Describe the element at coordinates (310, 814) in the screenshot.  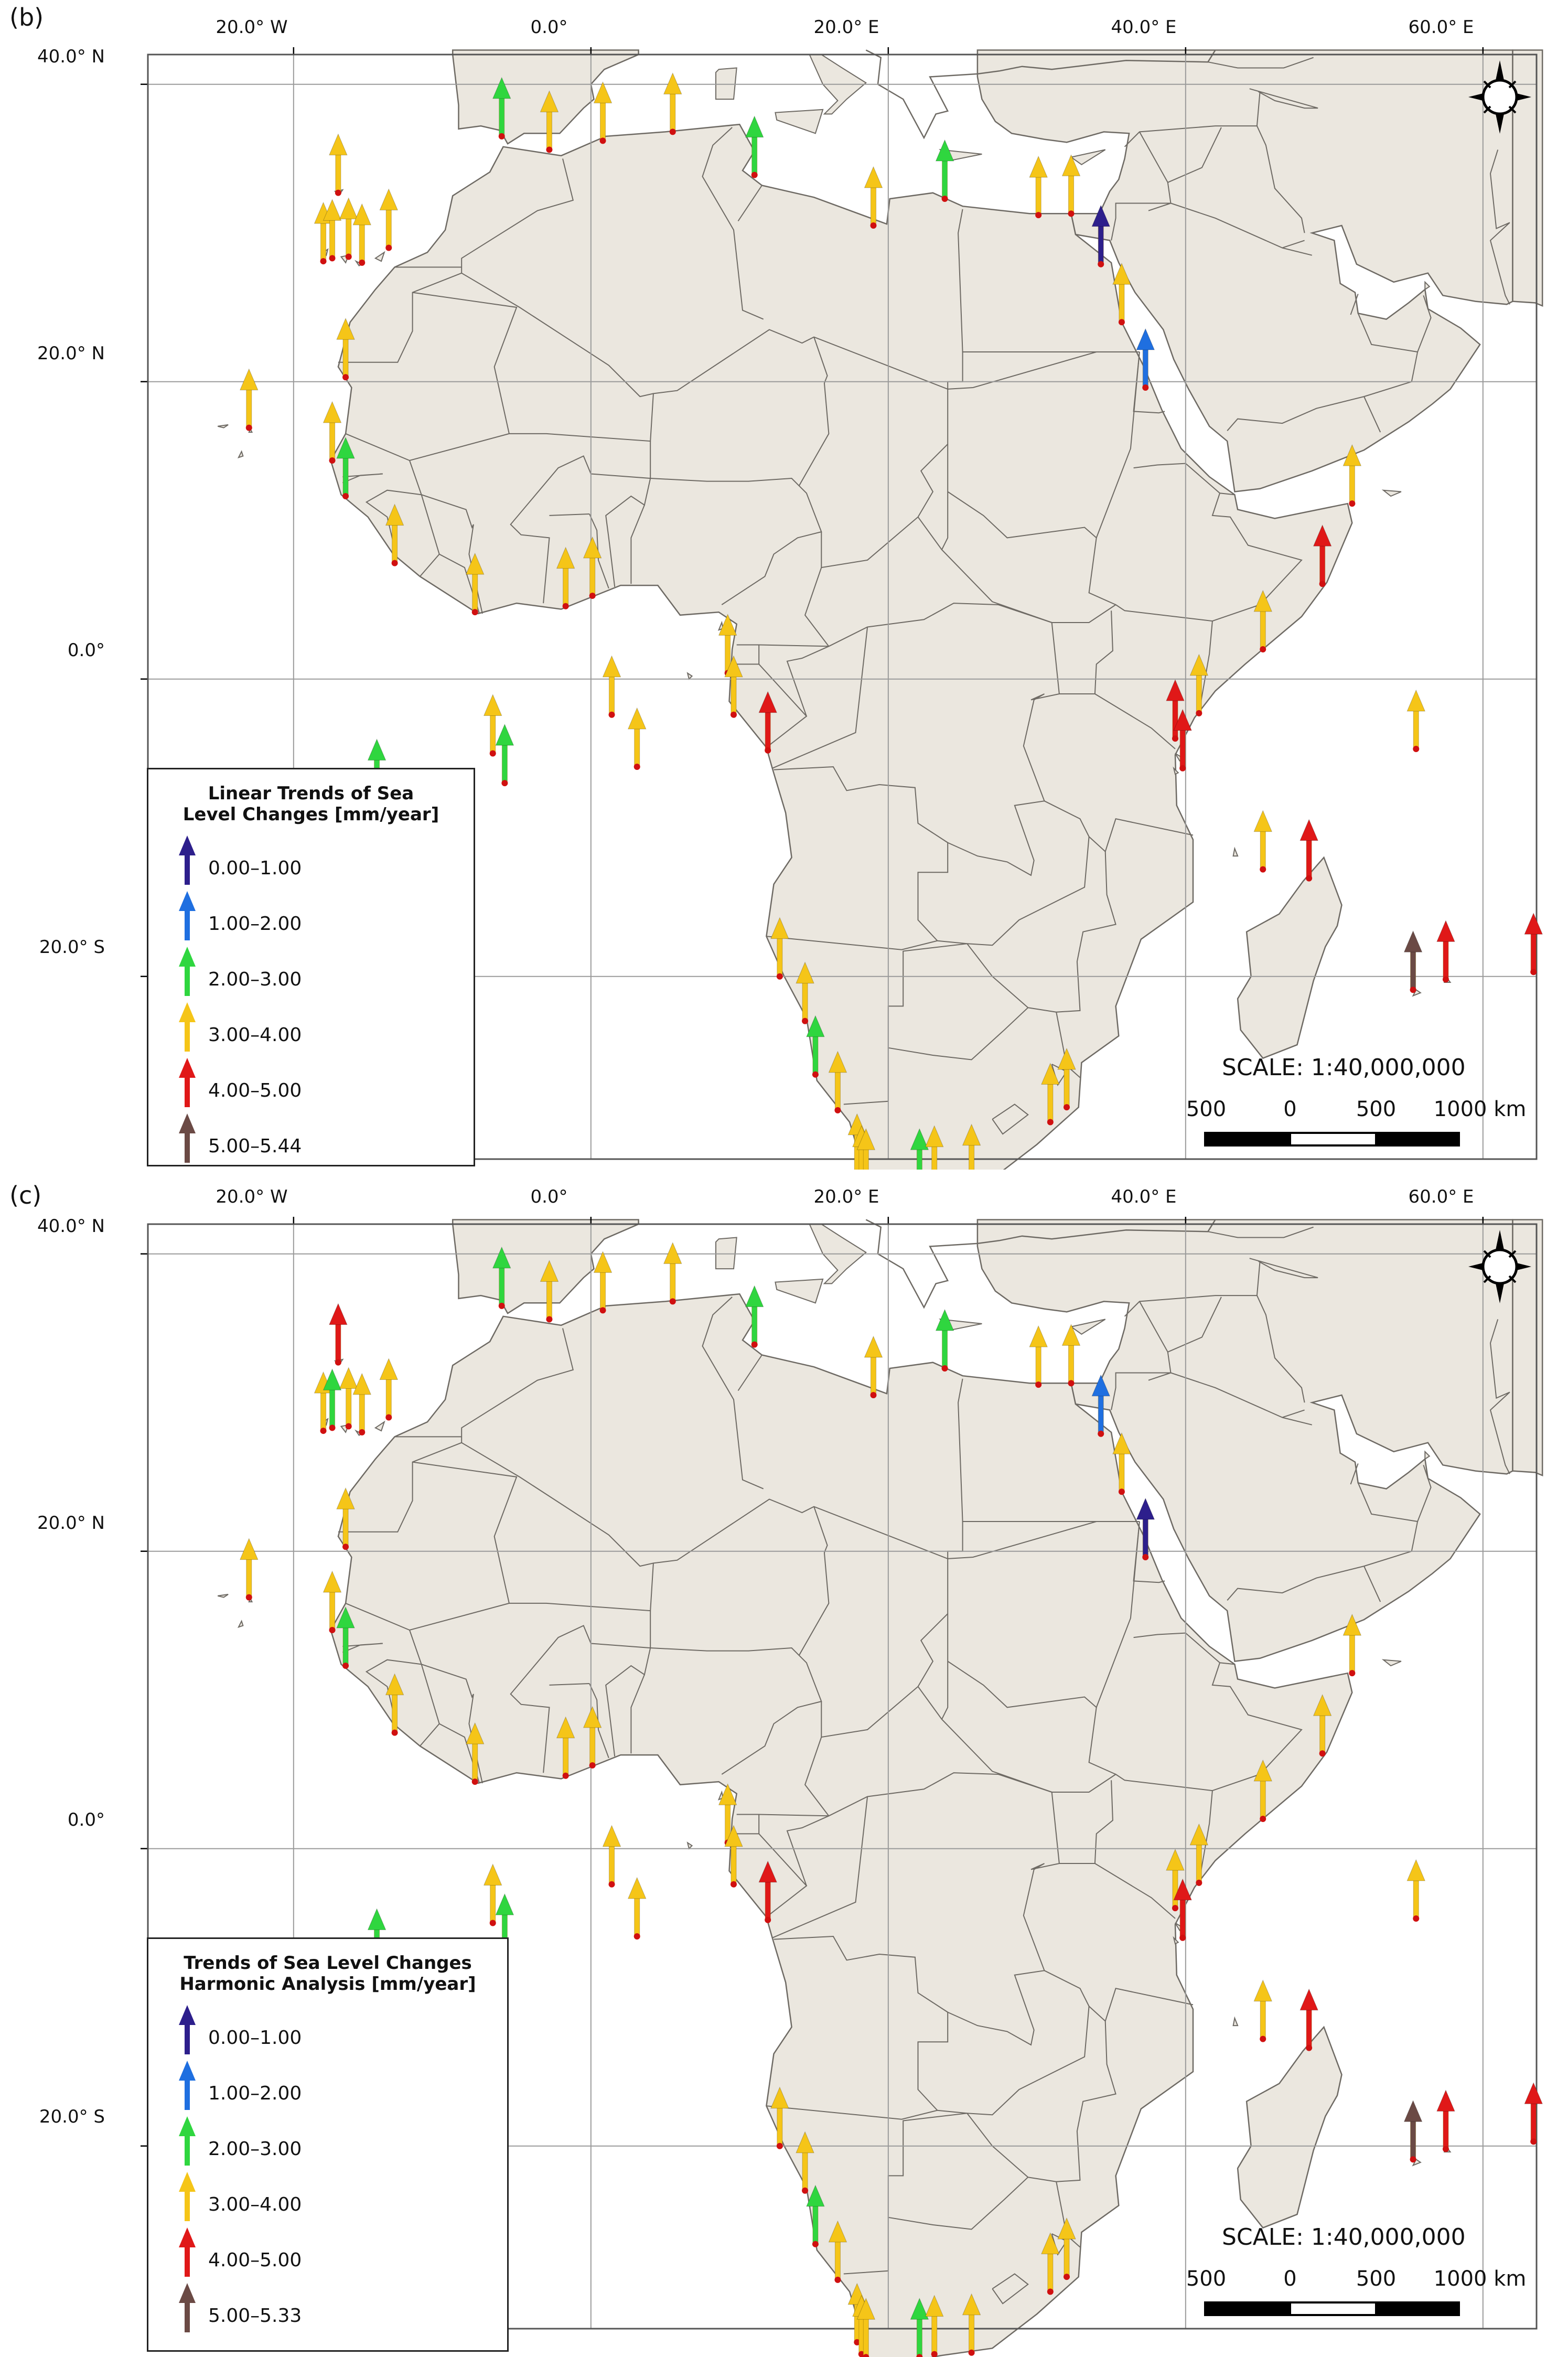
I see `legend-title-line2: Level Changes [mm/year]` at that location.